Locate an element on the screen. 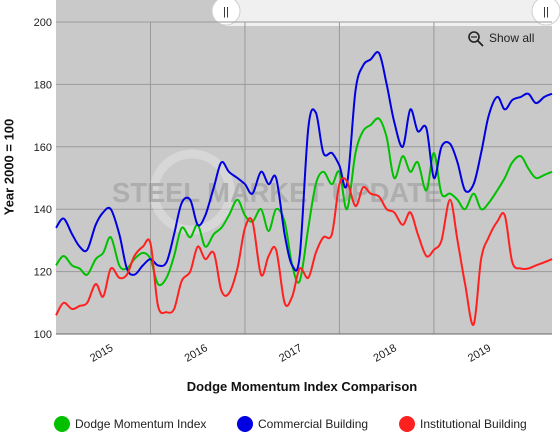 The image size is (560, 434). y-tick-label-5: 200 is located at coordinates (43, 23).